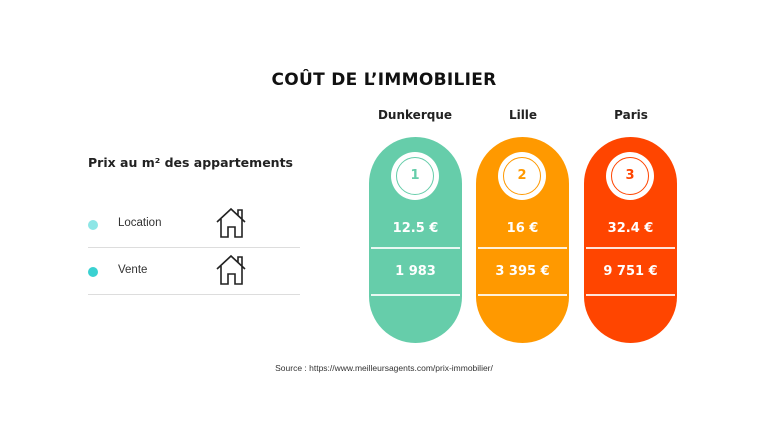  Describe the element at coordinates (522, 240) in the screenshot. I see `city-card-lille: 2 16 € 3 395 €` at that location.